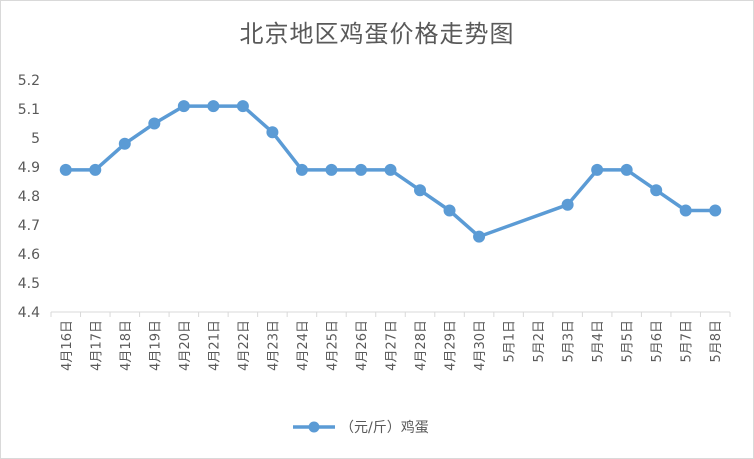 The image size is (754, 459). Describe the element at coordinates (29, 313) in the screenshot. I see `y-tick-label: 4.4` at that location.